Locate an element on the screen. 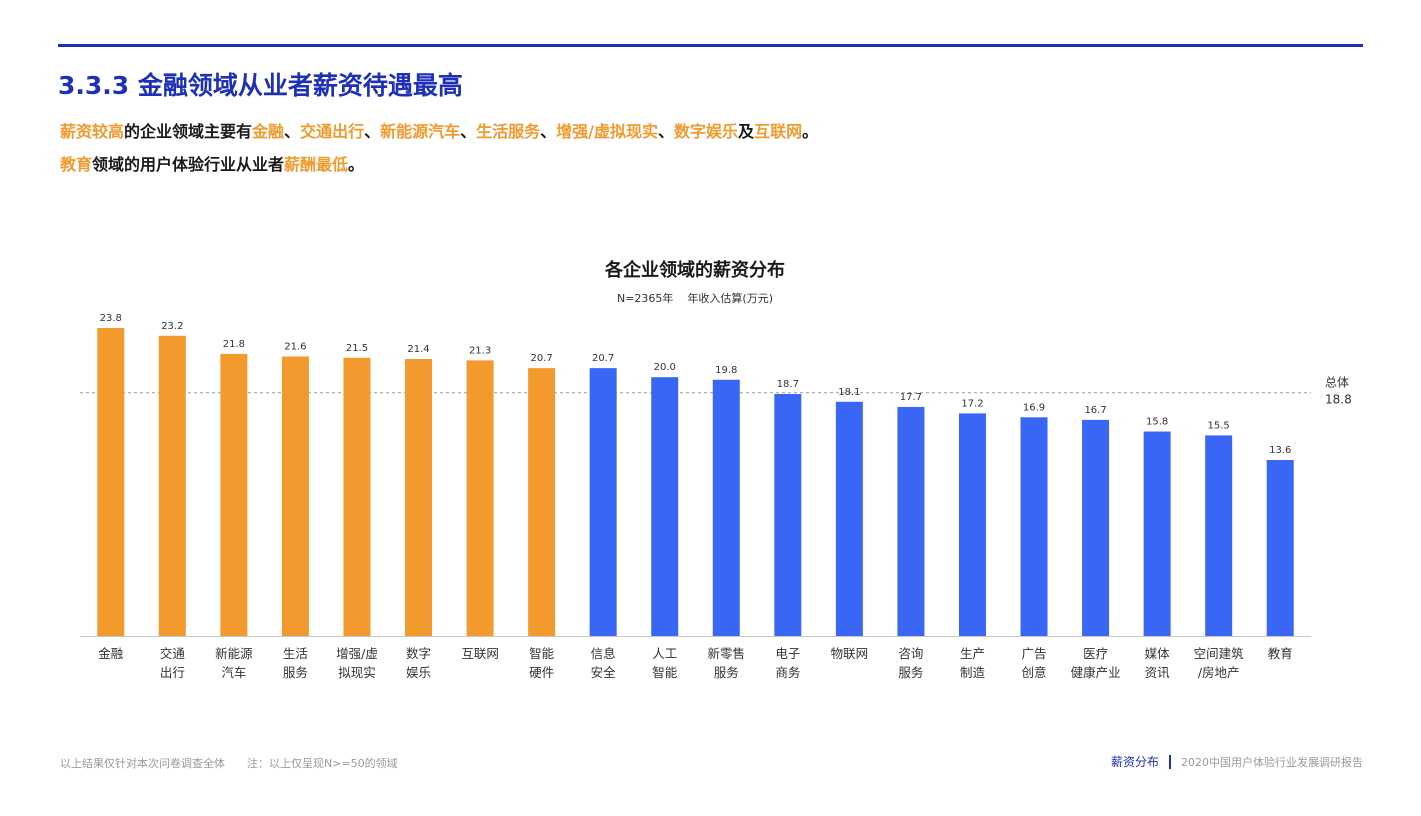 The width and height of the screenshot is (1421, 816). category-label-13-0: 咨询 is located at coordinates (910, 653).